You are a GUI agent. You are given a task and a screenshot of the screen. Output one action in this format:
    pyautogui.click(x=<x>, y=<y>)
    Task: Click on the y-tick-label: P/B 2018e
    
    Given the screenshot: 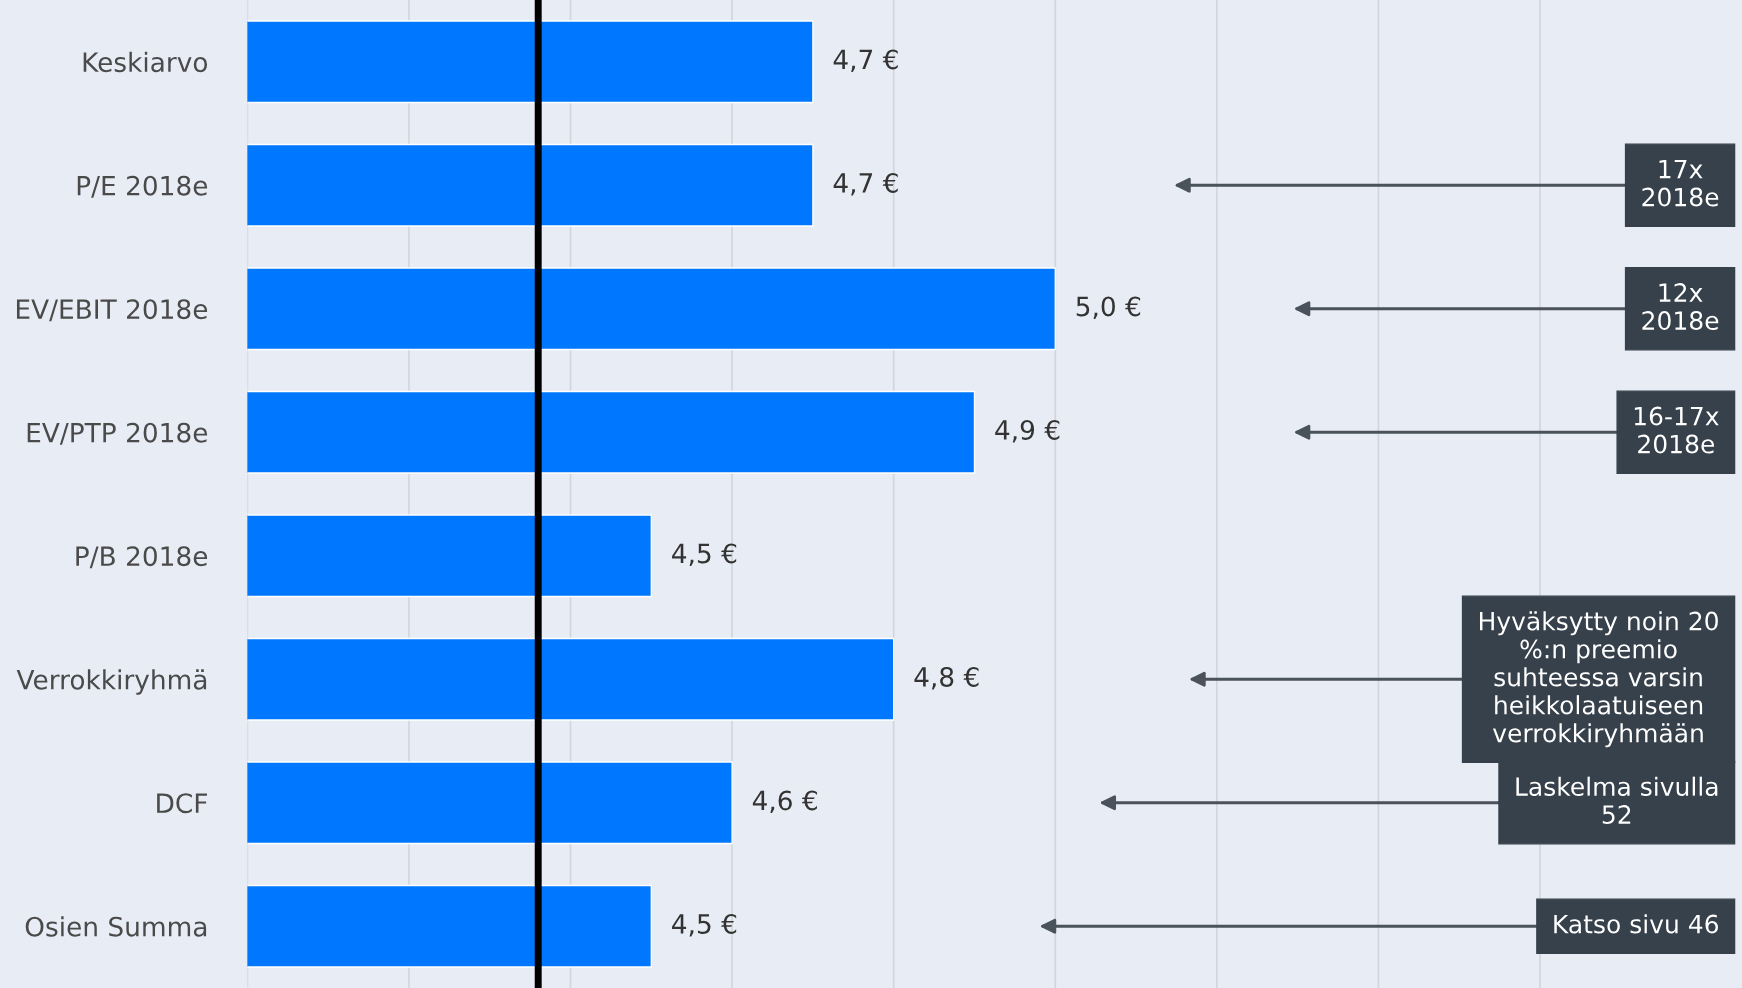 What is the action you would take?
    pyautogui.click(x=142, y=557)
    